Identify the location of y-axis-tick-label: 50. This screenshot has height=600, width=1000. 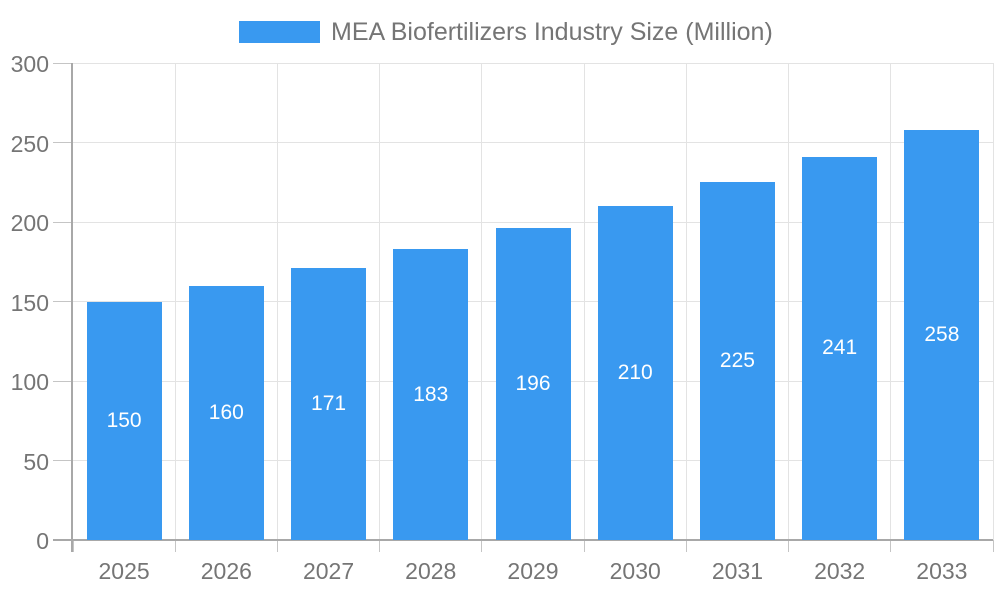
(36, 461).